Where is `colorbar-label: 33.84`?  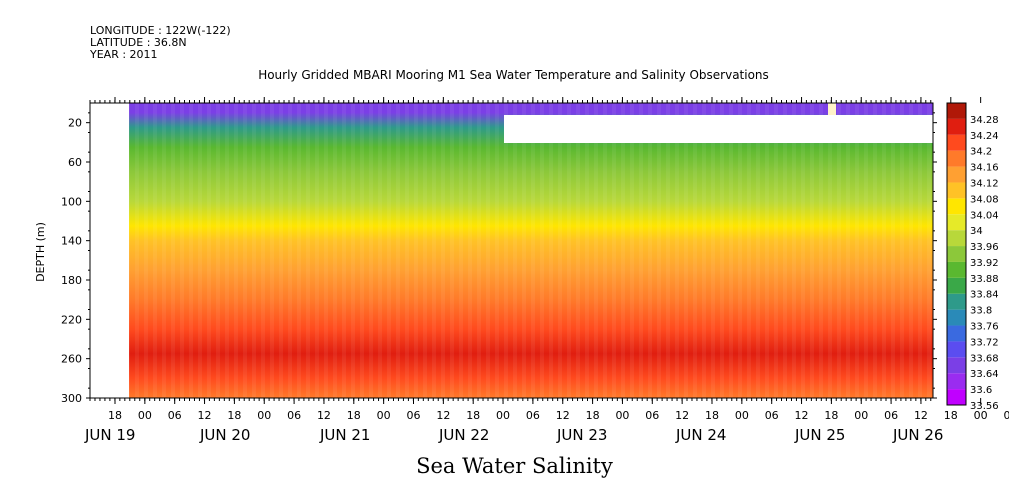
colorbar-label: 33.84 is located at coordinates (984, 295).